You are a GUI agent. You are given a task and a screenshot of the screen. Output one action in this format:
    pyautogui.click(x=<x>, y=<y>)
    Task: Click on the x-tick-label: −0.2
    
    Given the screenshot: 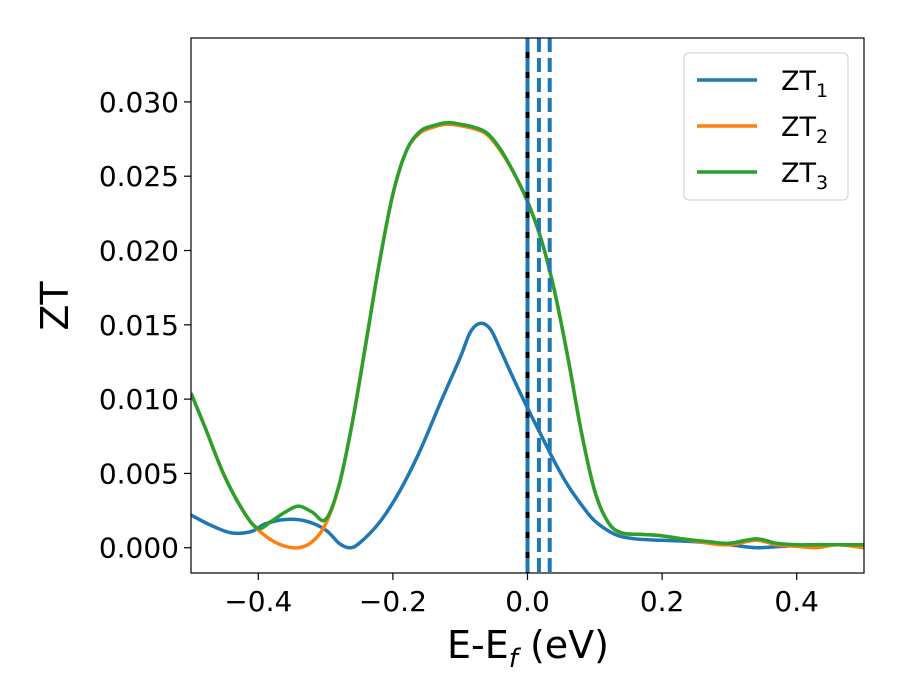 What is the action you would take?
    pyautogui.click(x=393, y=601)
    